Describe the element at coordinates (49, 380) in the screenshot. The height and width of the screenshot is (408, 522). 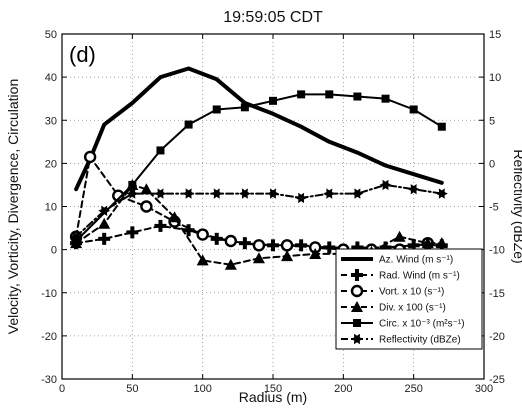
I see `y-left-tick-label: -30` at that location.